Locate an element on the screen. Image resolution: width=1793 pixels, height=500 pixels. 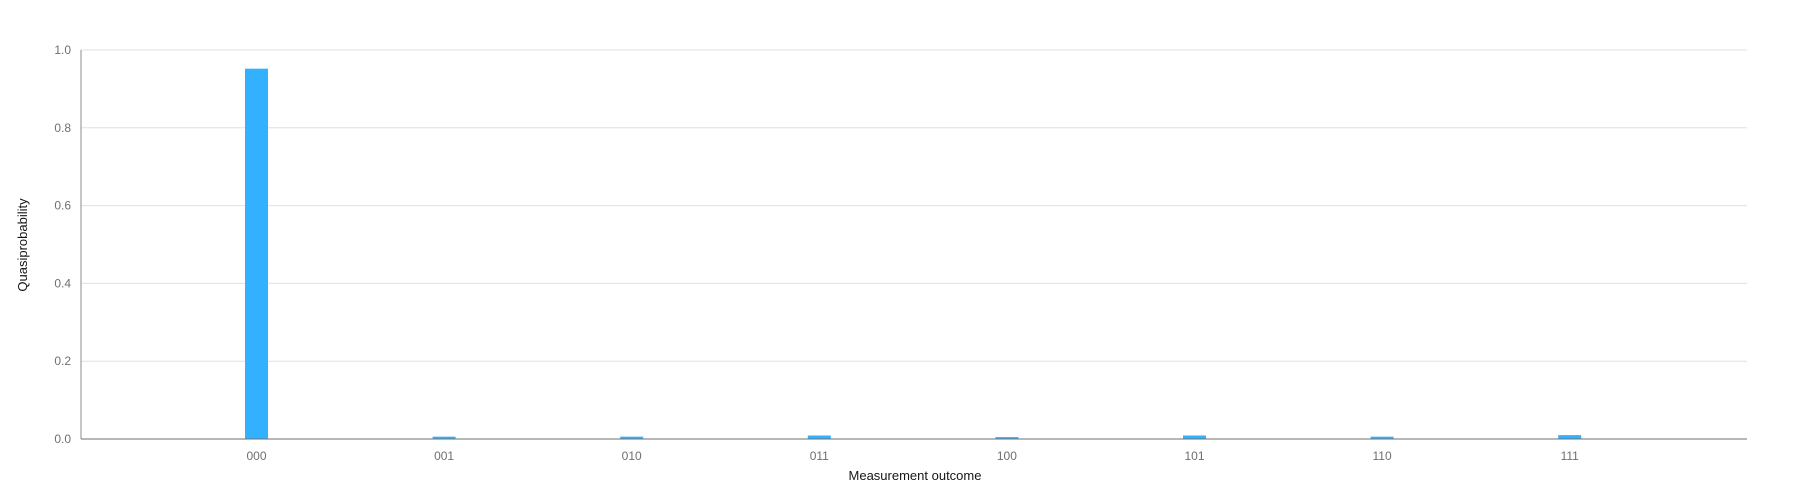
y-tick-label: 1.0 is located at coordinates (62, 50).